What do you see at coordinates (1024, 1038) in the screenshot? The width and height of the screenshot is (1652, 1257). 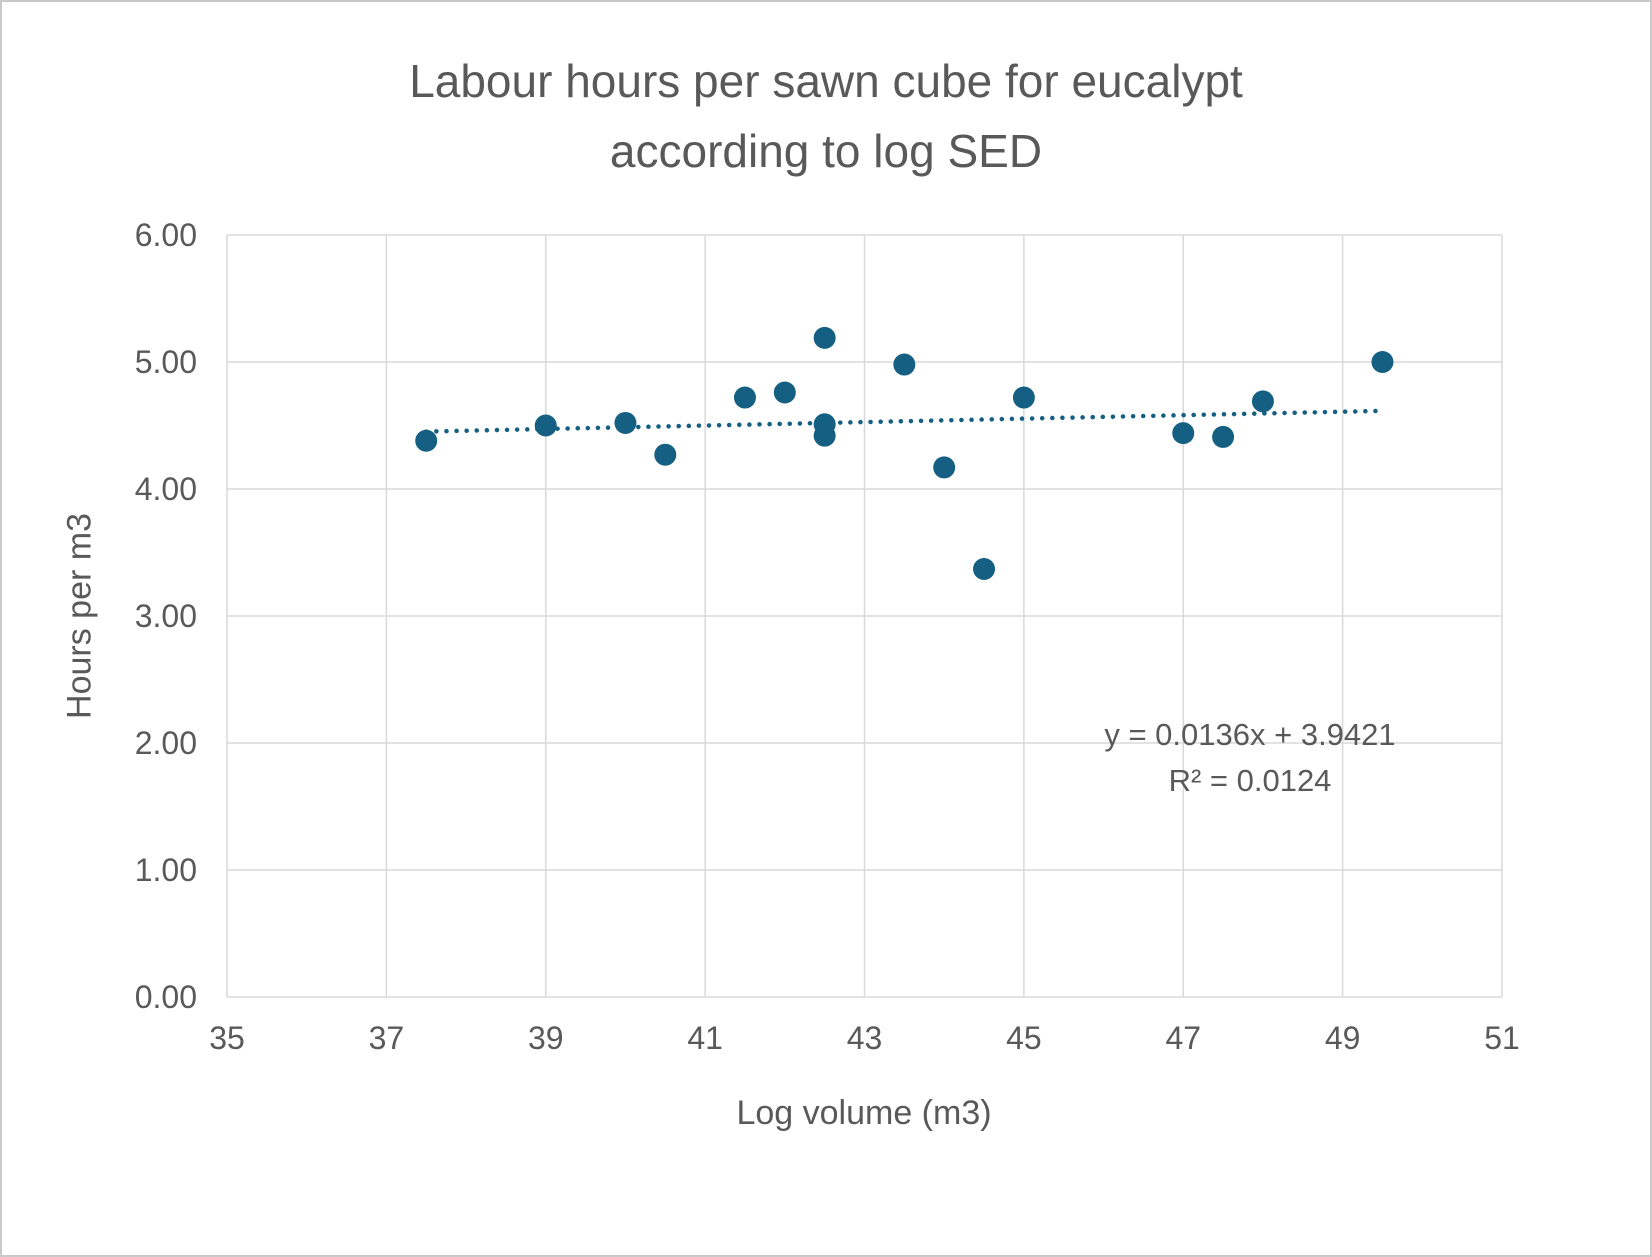 I see `x-tick-label: 45` at bounding box center [1024, 1038].